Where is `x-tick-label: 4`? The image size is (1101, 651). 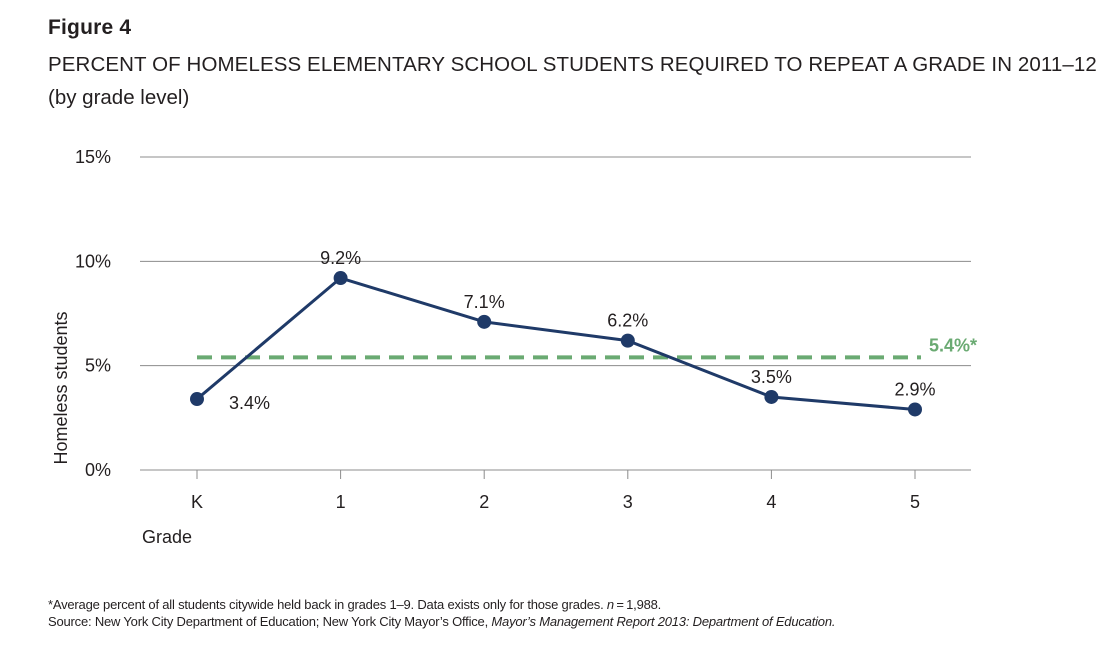 x-tick-label: 4 is located at coordinates (771, 502).